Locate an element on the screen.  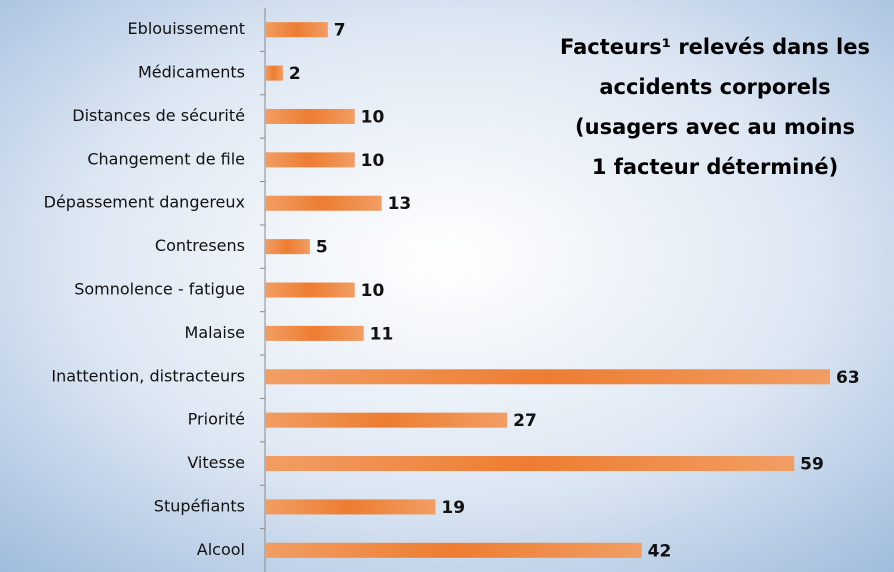
value-label: 63 is located at coordinates (848, 378).